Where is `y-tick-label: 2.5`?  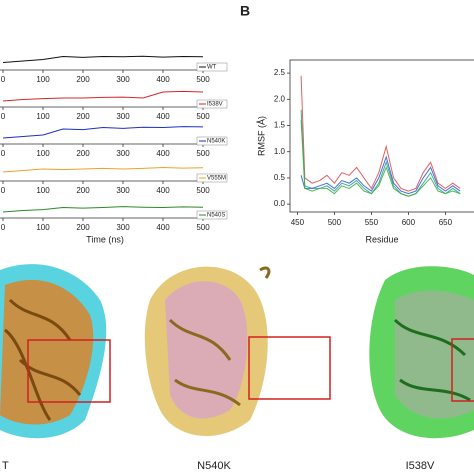 y-tick-label: 2.5 is located at coordinates (280, 72).